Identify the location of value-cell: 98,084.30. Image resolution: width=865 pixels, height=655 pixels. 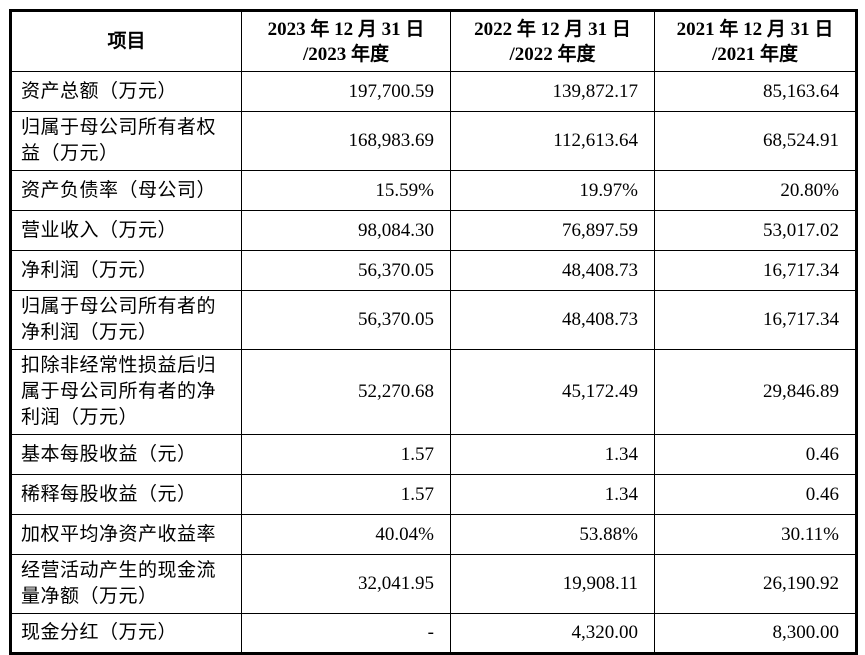
(346, 230).